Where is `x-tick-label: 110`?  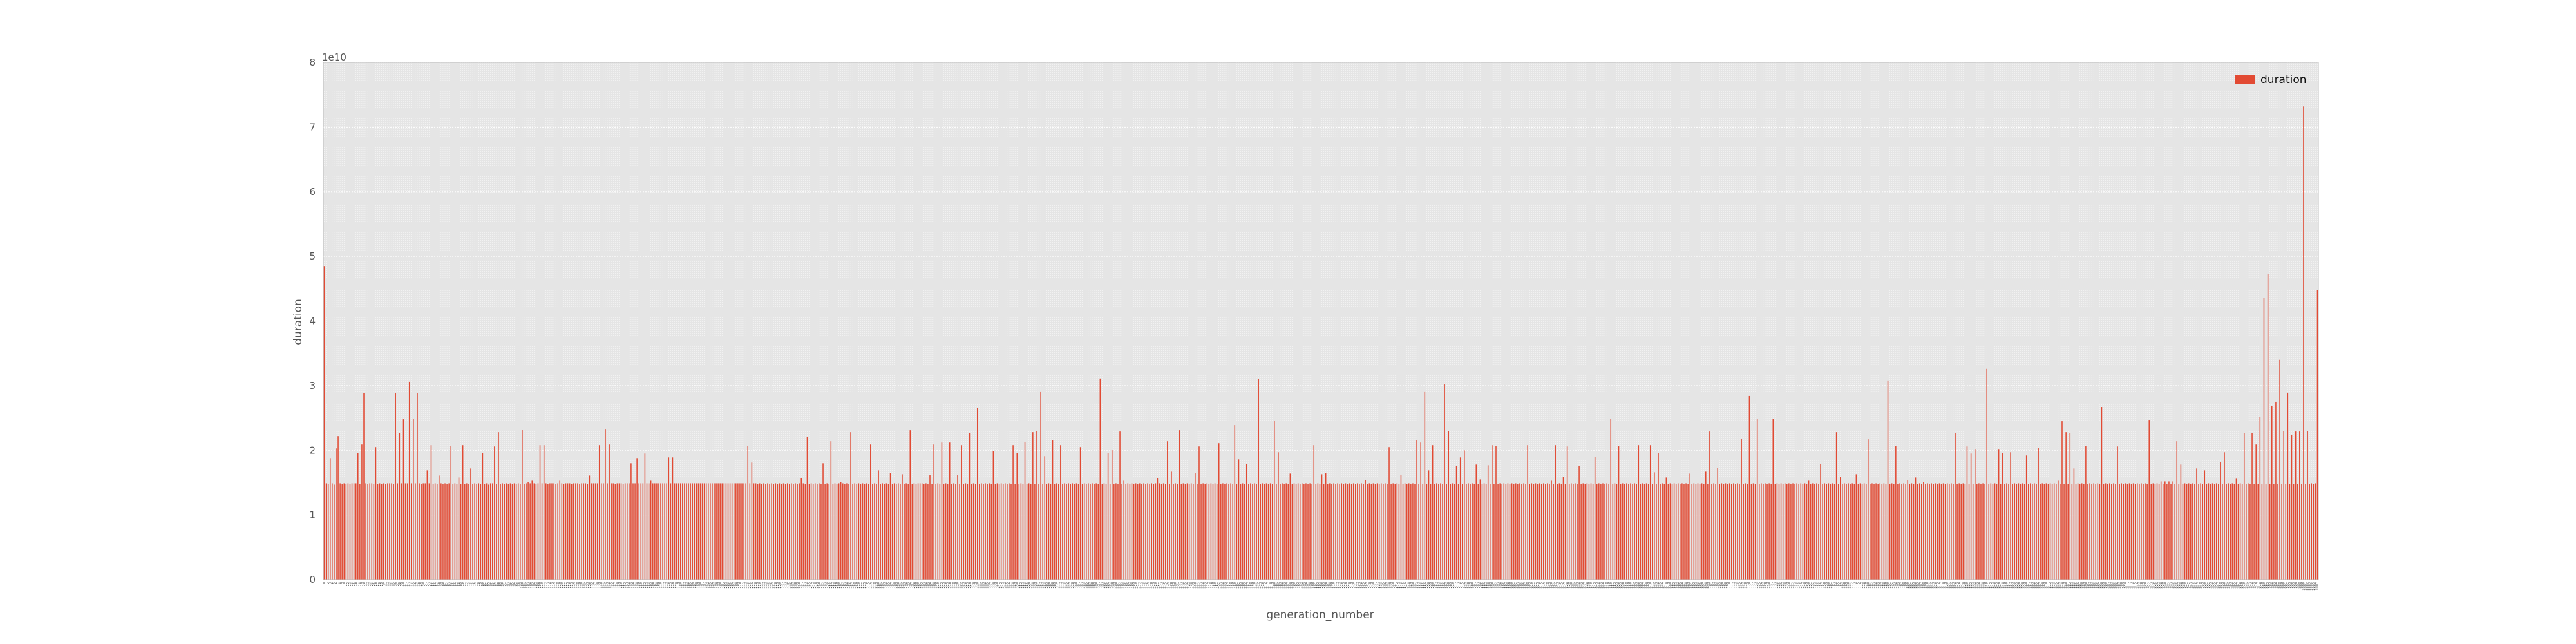
x-tick-label: 110 is located at coordinates (542, 586).